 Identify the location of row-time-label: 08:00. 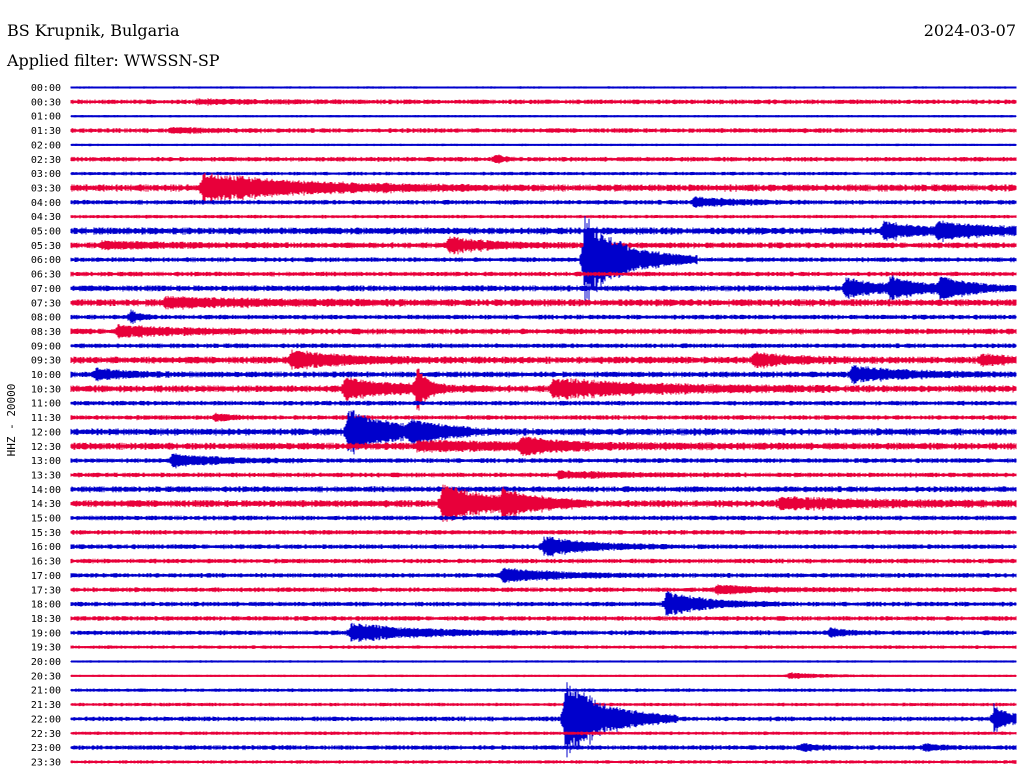
(46, 318).